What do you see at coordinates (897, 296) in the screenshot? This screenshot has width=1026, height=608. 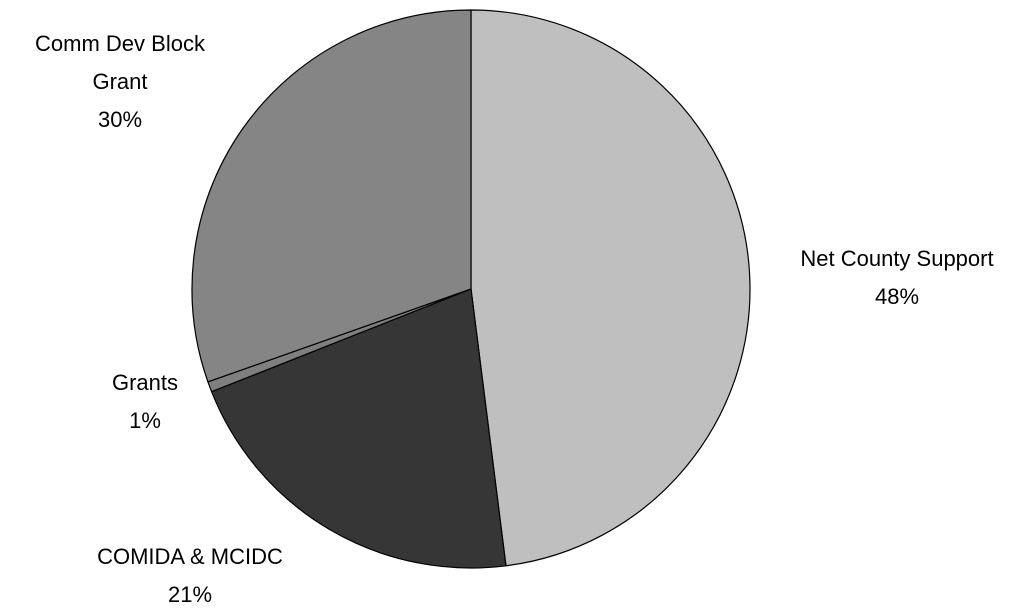 I see `slice-percent-net-county-support: 48%` at bounding box center [897, 296].